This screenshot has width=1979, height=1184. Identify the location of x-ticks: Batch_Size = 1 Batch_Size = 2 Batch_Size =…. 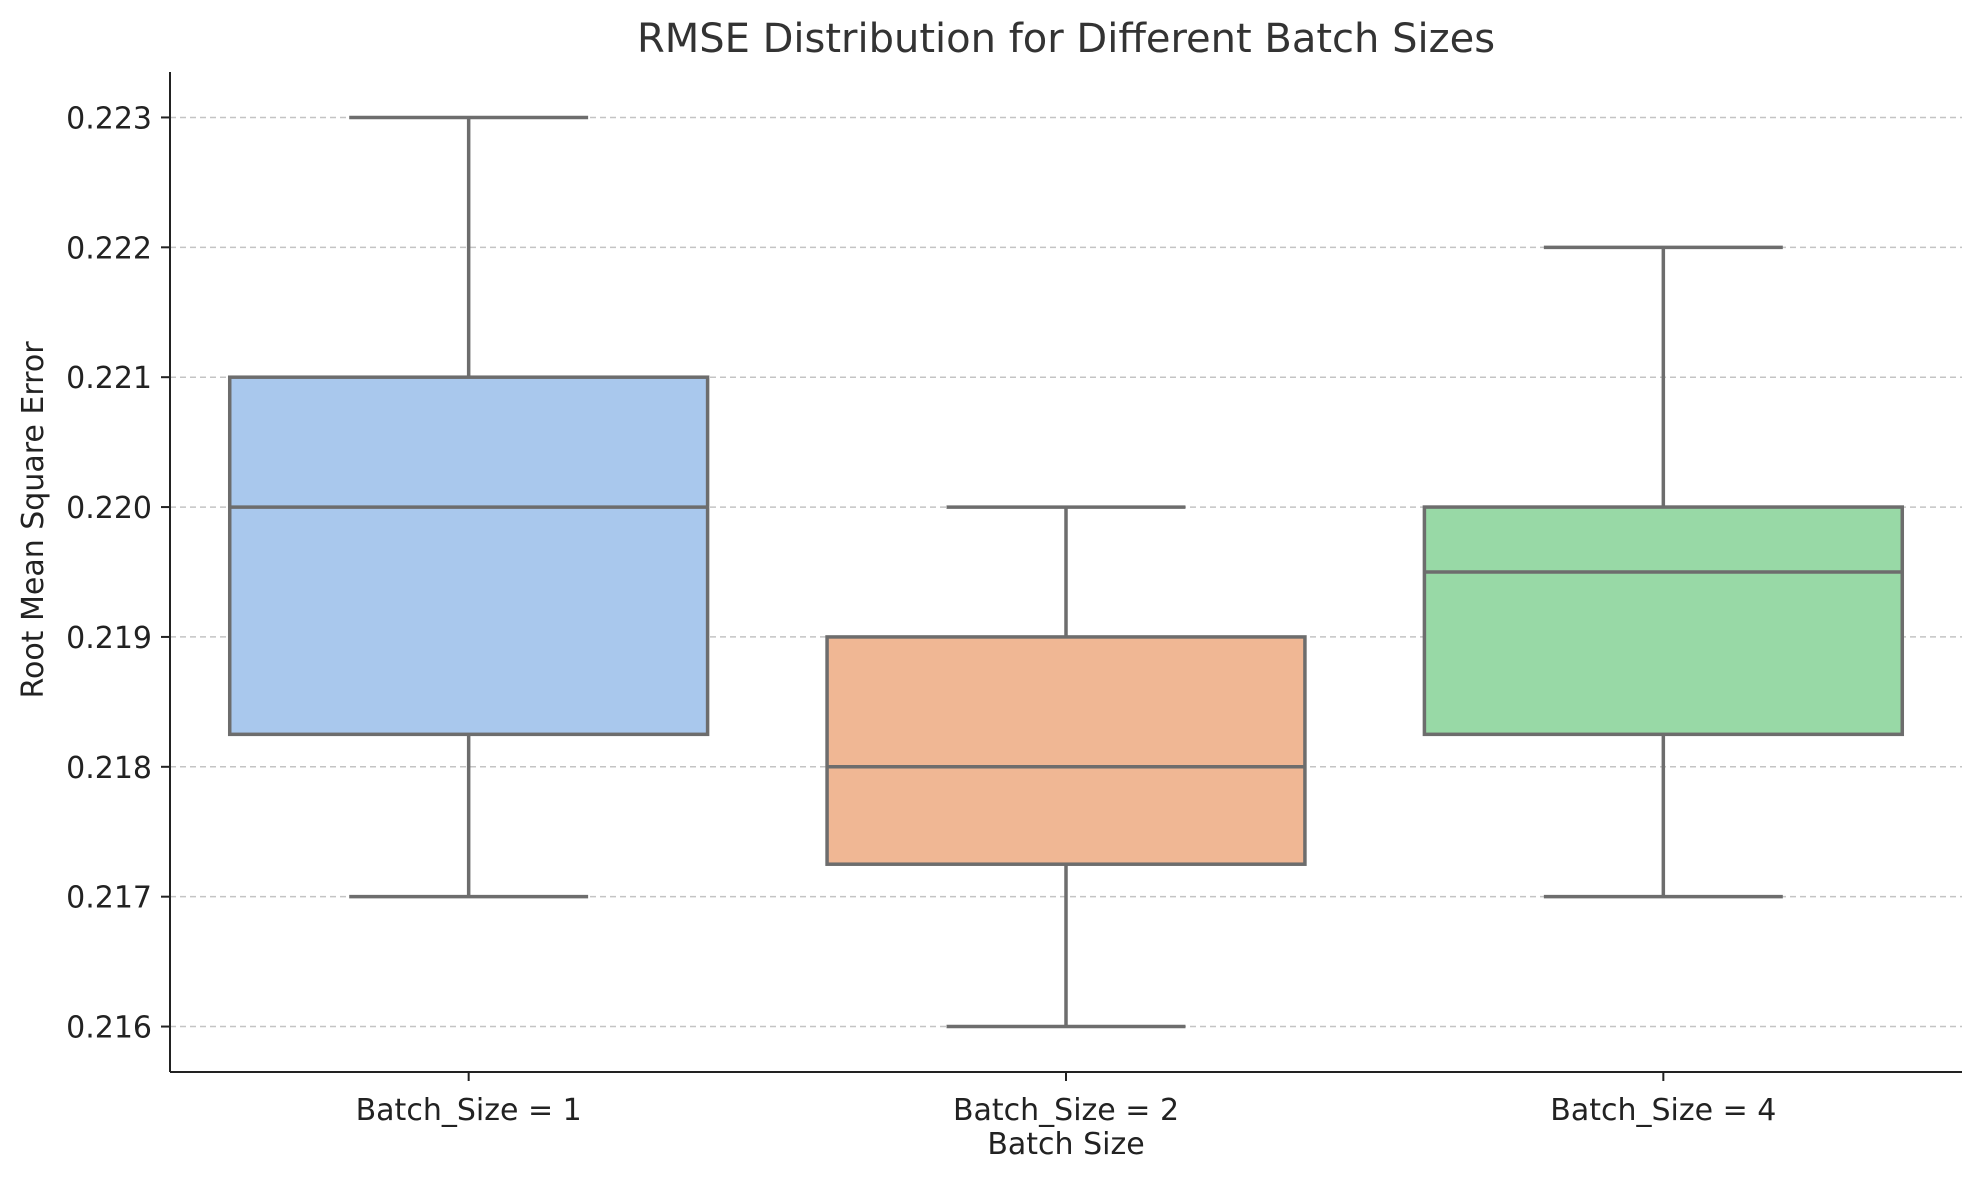
(1066, 1100).